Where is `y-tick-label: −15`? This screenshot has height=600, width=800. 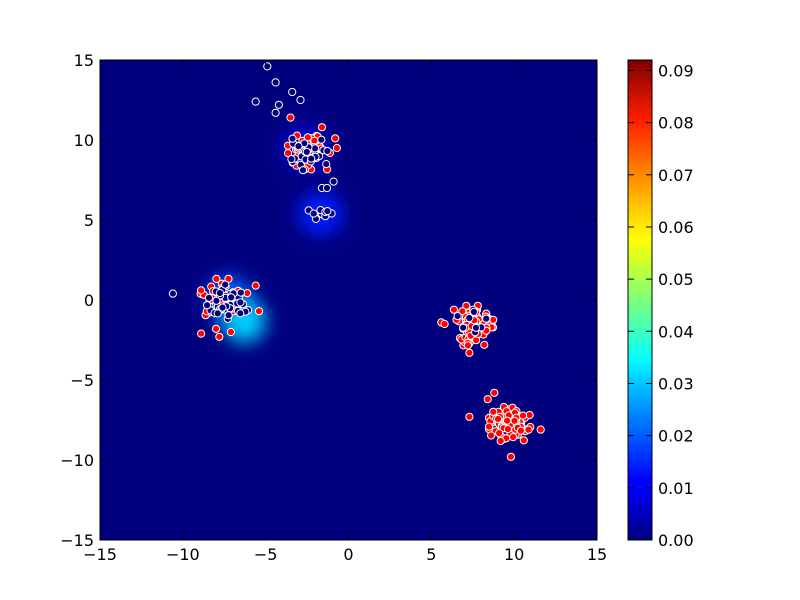 y-tick-label: −15 is located at coordinates (77, 540).